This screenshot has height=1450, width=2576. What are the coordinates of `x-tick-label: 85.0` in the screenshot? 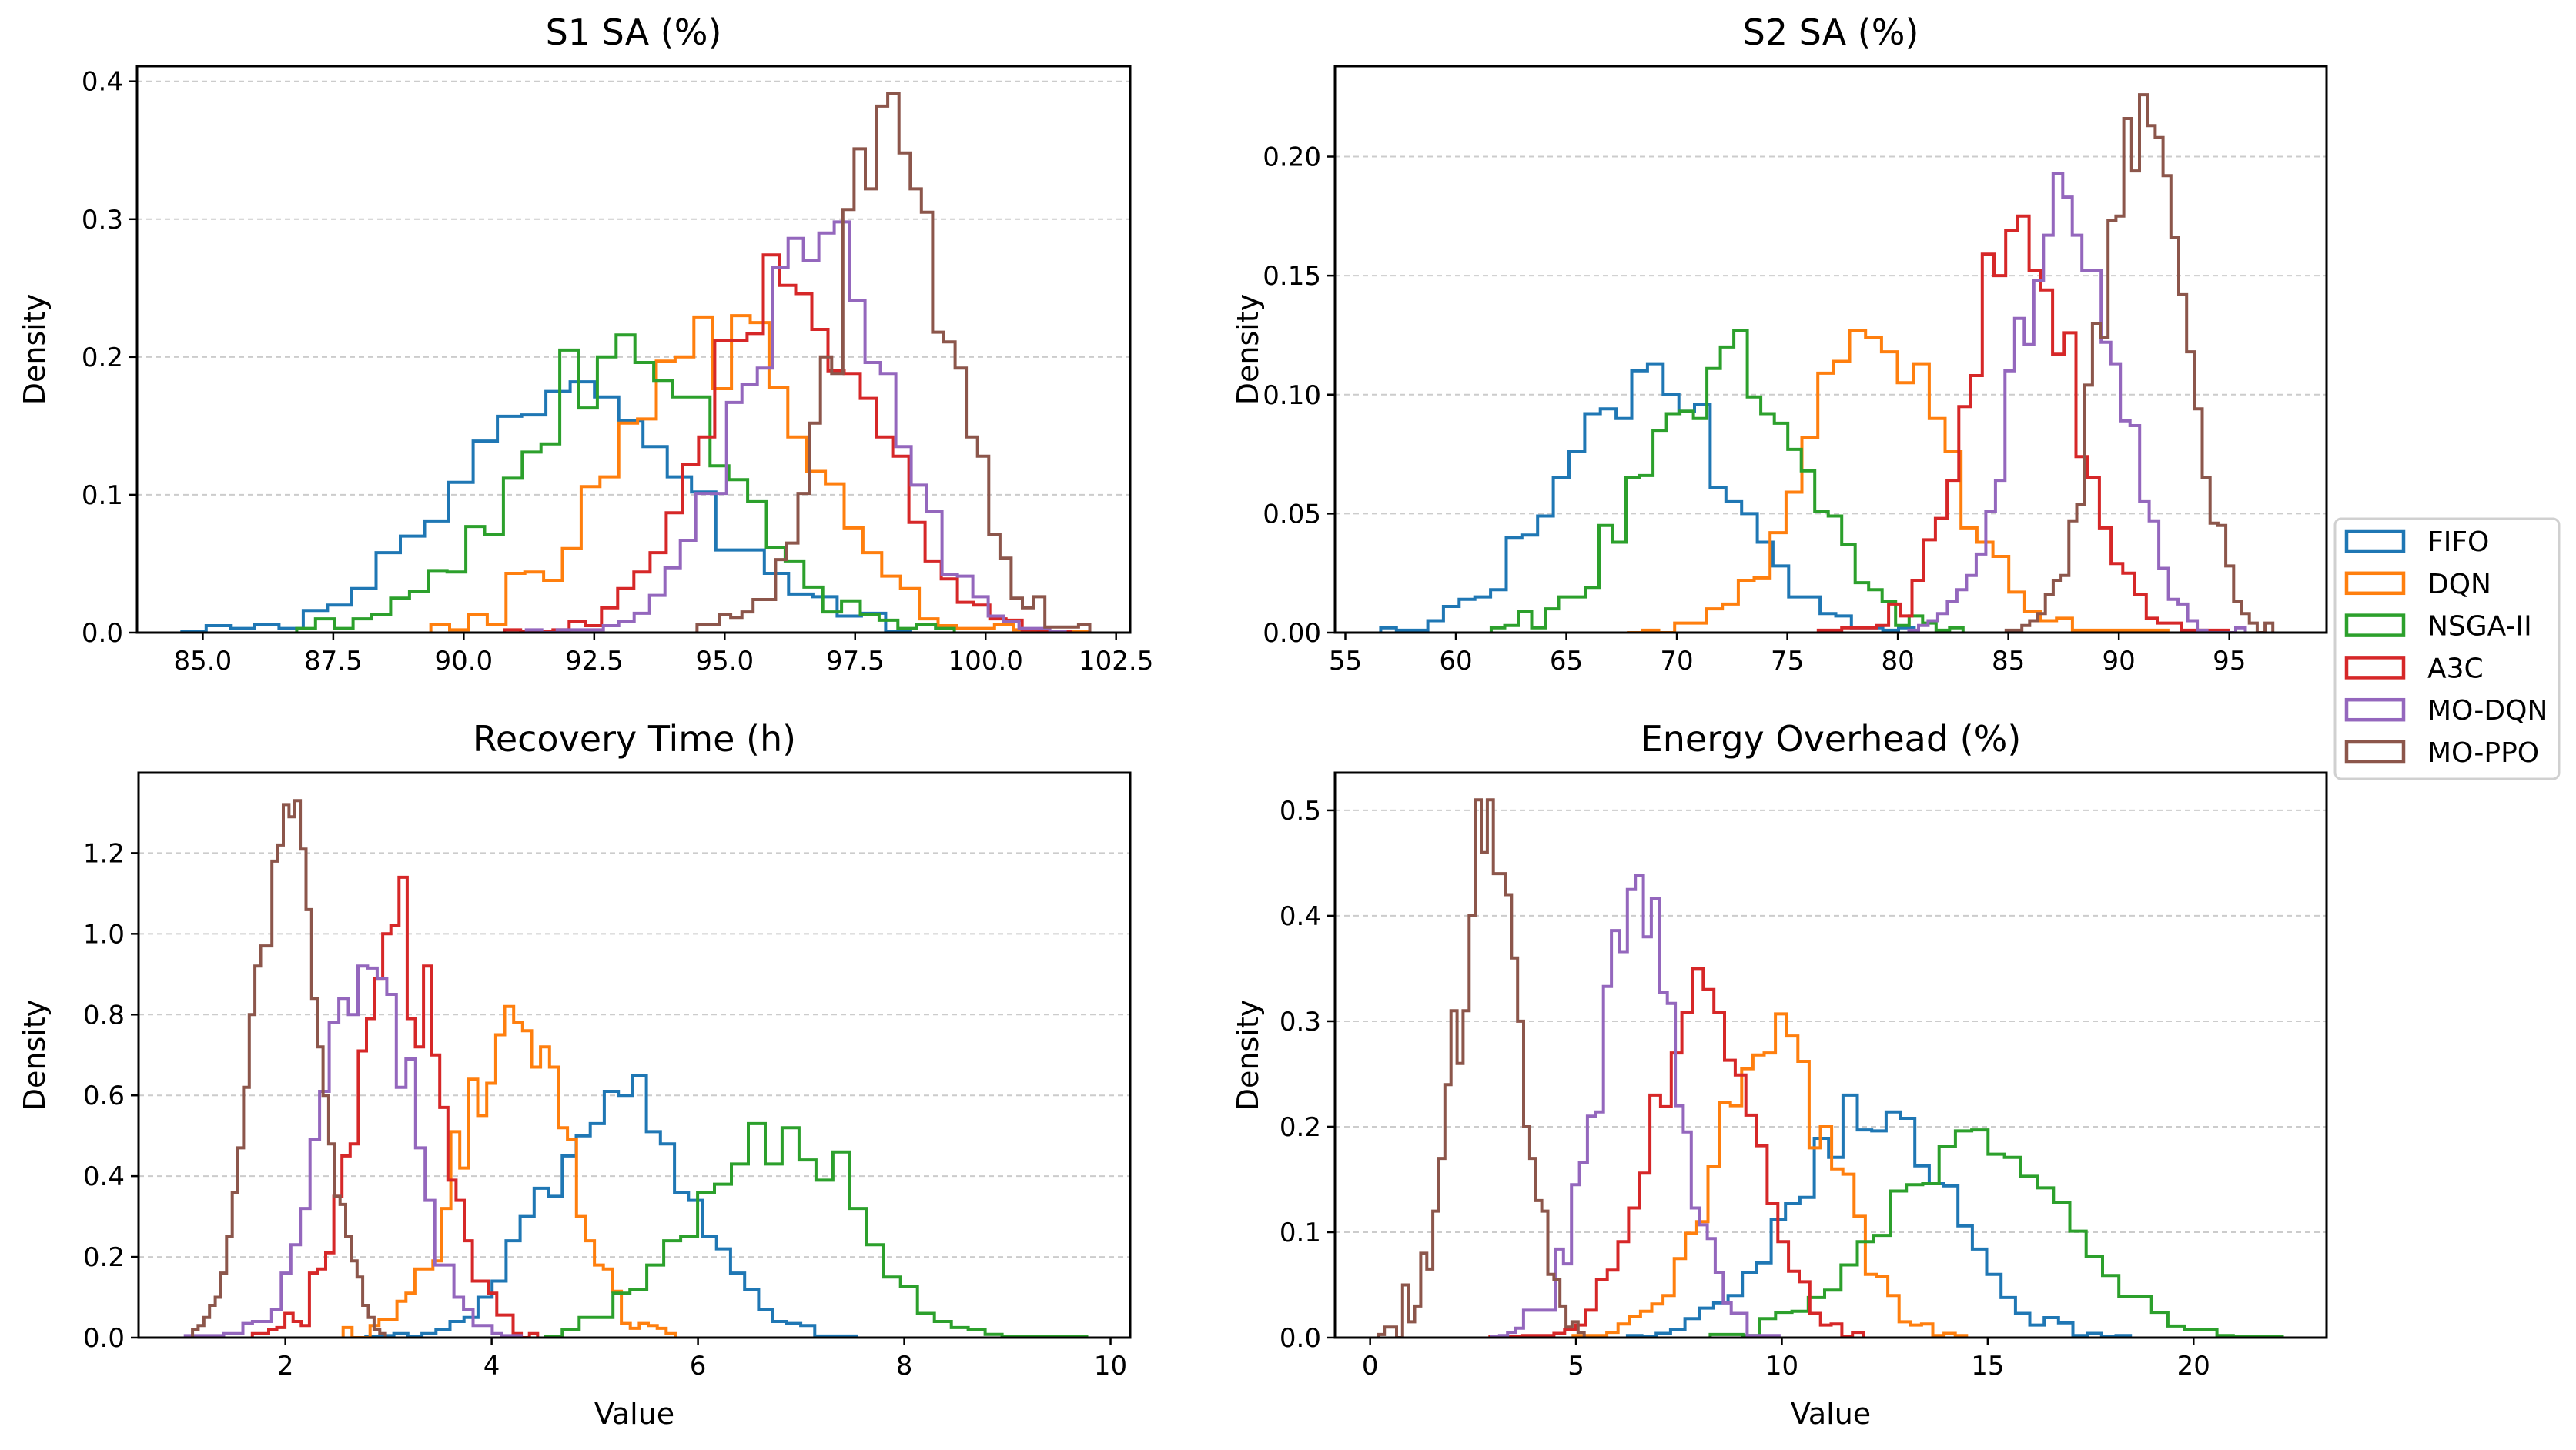 It's located at (204, 662).